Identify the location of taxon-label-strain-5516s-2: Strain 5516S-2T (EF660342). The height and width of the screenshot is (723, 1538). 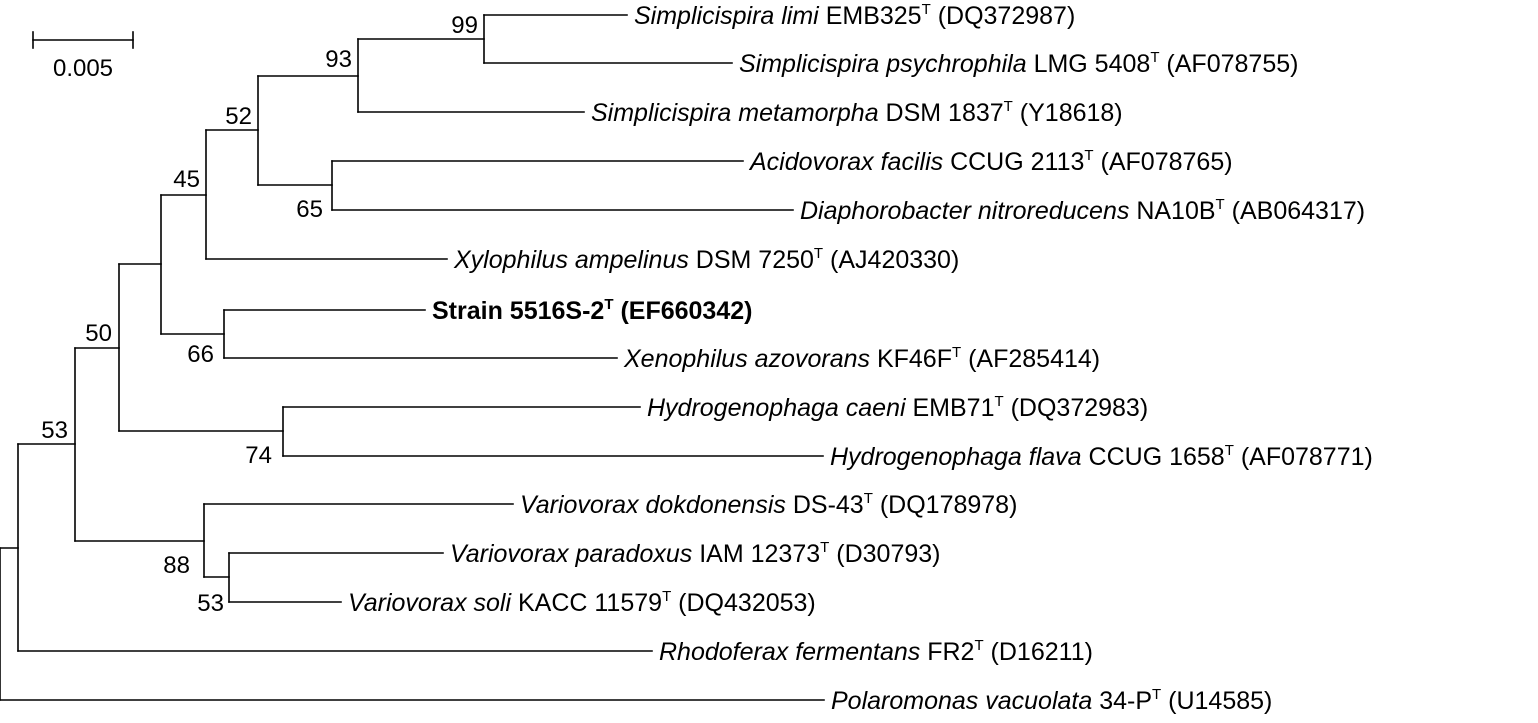
(592, 310).